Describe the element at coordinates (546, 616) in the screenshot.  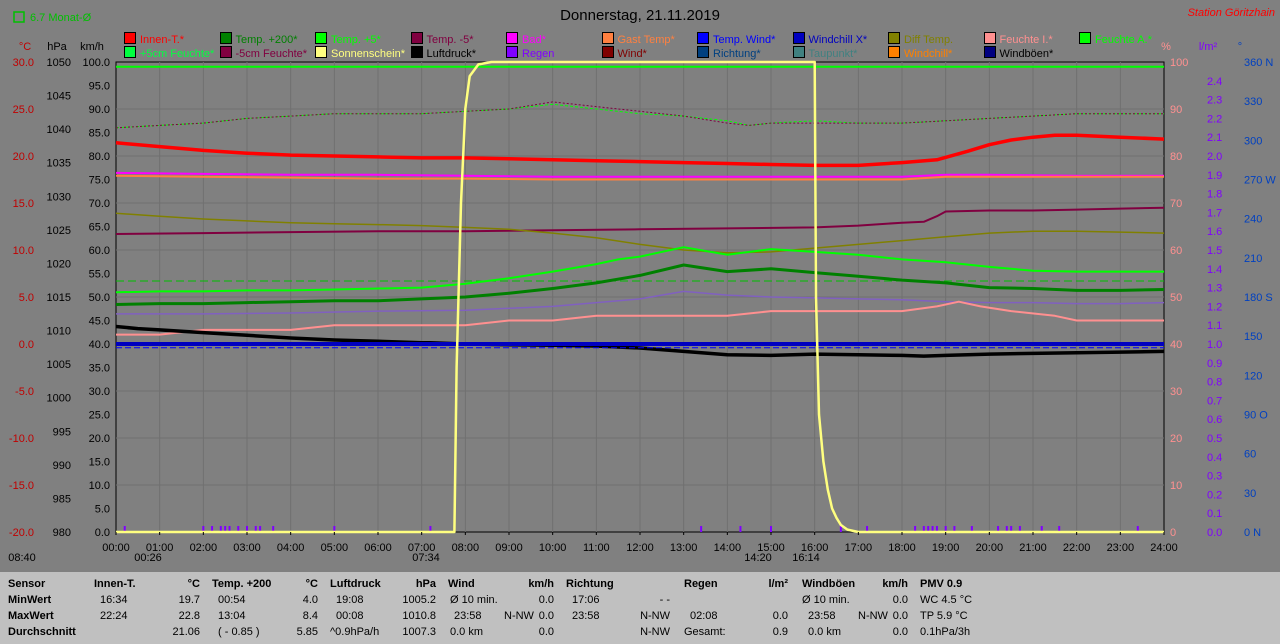
I see `wind-max-value: 0.0` at that location.